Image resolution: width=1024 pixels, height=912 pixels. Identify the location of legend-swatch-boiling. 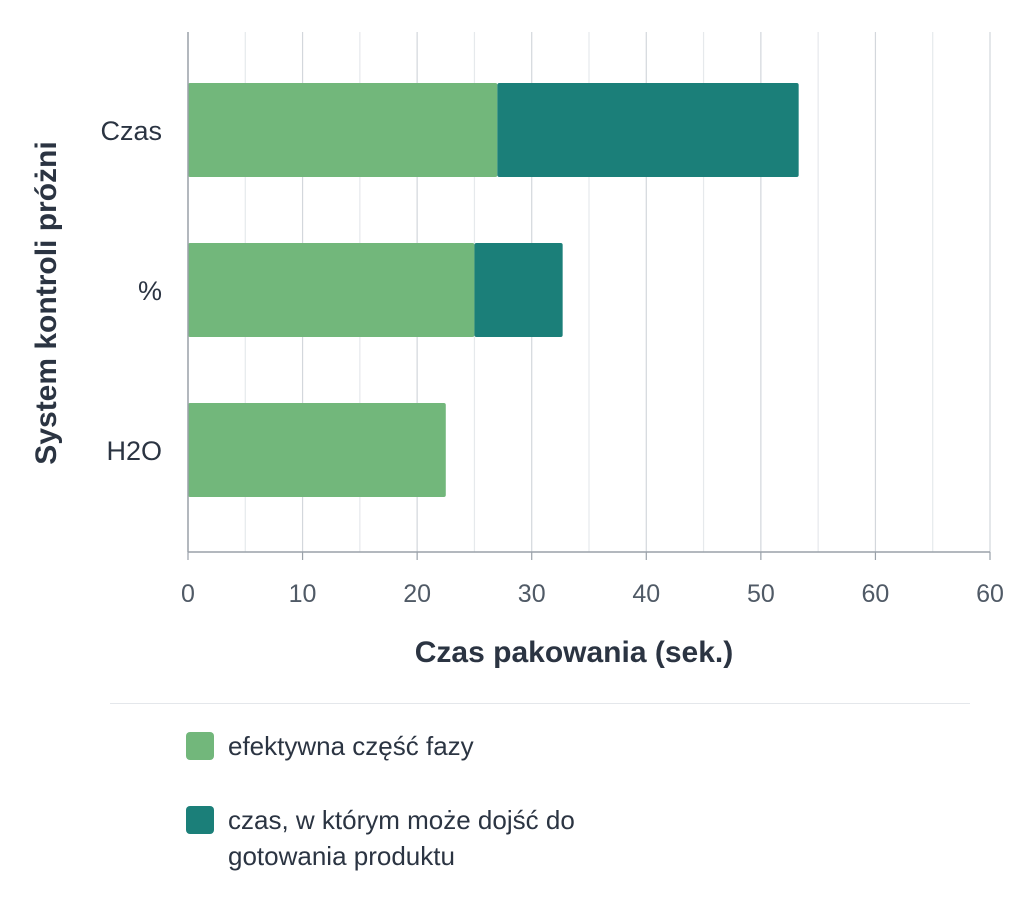
(200, 820).